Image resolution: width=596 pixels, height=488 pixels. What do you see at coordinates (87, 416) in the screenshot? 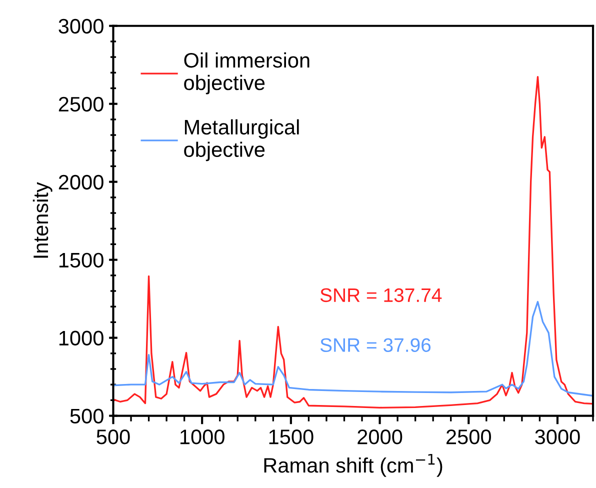
I see `y-tick-label: 500` at bounding box center [87, 416].